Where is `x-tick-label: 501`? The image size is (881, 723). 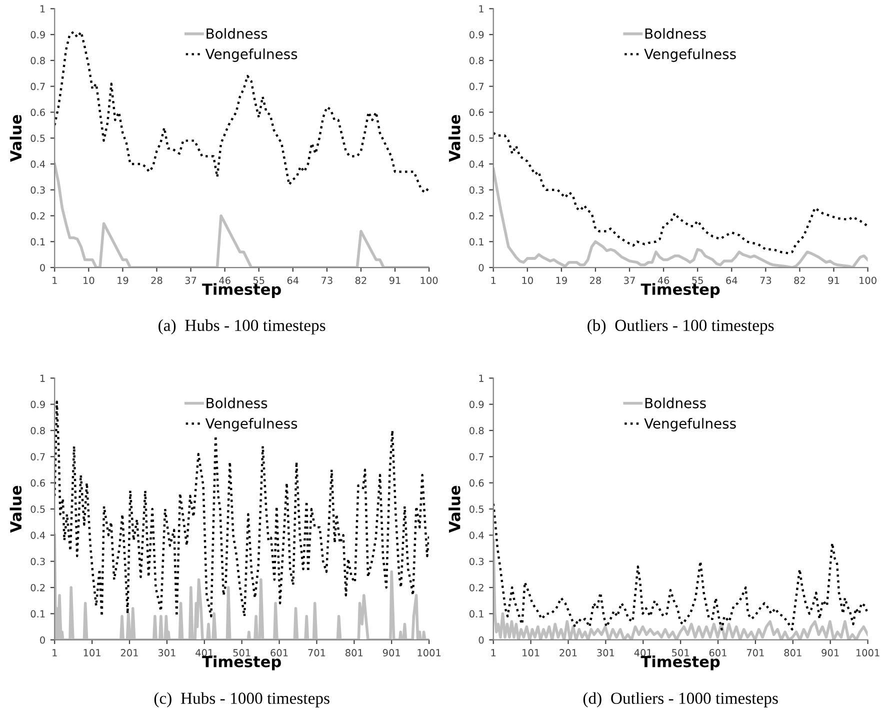 x-tick-label: 501 is located at coordinates (241, 652).